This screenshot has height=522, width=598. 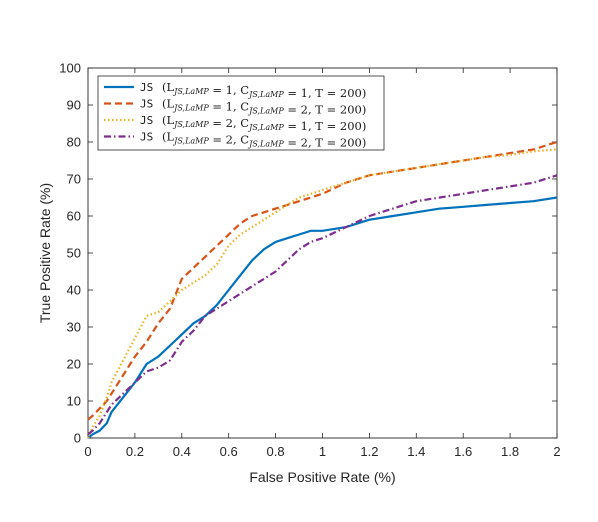 What do you see at coordinates (416, 451) in the screenshot?
I see `x-tick-label: 1.4` at bounding box center [416, 451].